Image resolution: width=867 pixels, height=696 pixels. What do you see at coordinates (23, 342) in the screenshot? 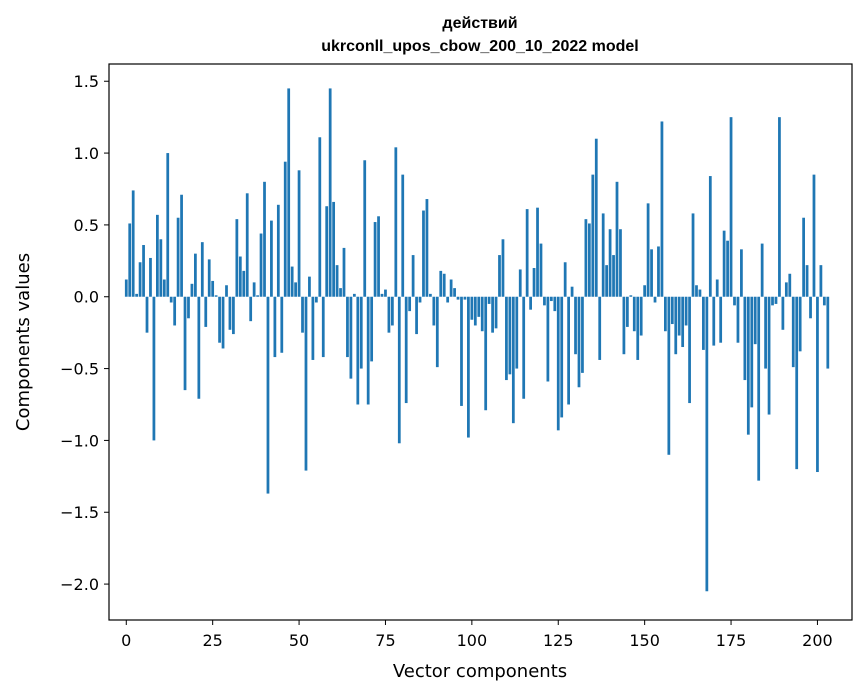
I see `y-axis-label: Components values` at bounding box center [23, 342].